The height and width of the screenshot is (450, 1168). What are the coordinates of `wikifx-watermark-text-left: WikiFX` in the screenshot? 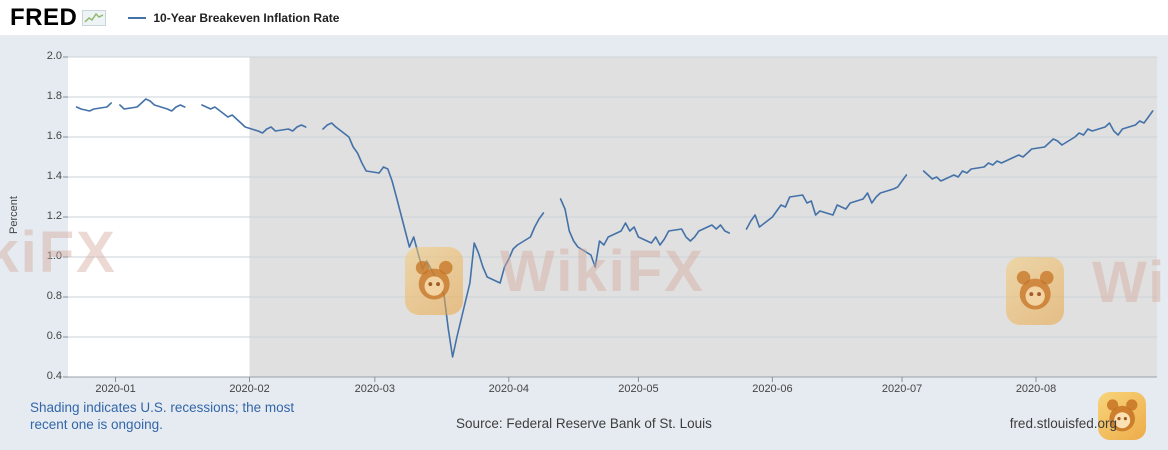 It's located at (58, 252).